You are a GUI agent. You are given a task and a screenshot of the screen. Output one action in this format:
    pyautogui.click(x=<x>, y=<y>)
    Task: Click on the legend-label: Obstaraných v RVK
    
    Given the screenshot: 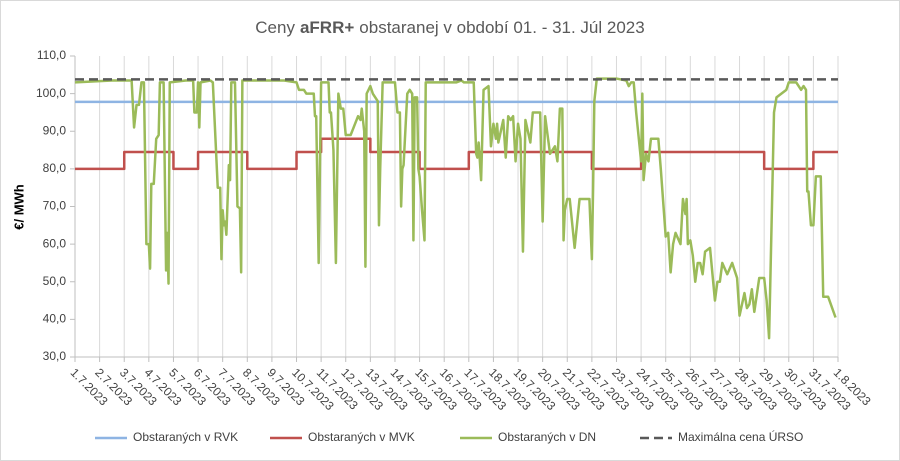 What is the action you would take?
    pyautogui.click(x=185, y=437)
    